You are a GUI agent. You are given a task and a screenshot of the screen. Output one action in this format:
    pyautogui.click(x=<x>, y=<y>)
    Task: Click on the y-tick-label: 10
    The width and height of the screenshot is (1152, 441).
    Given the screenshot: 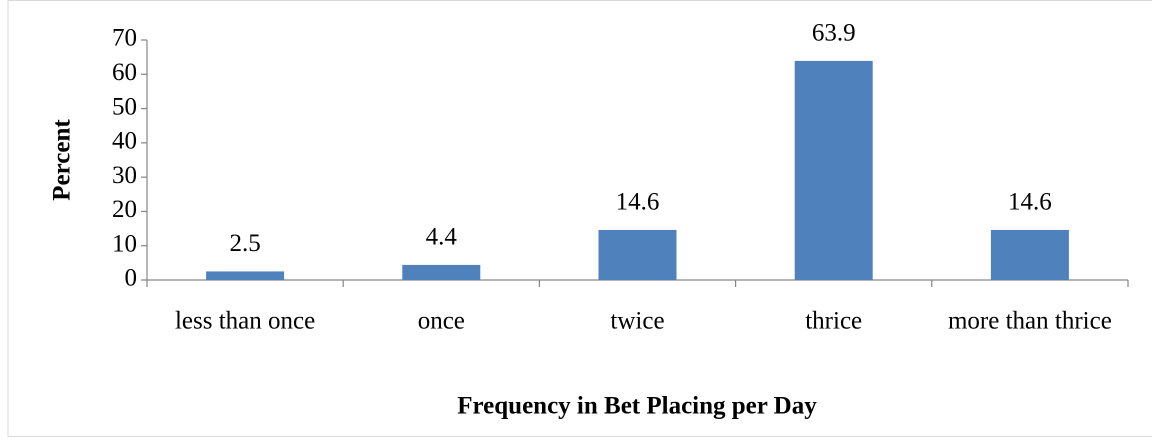 What is the action you would take?
    pyautogui.click(x=124, y=243)
    